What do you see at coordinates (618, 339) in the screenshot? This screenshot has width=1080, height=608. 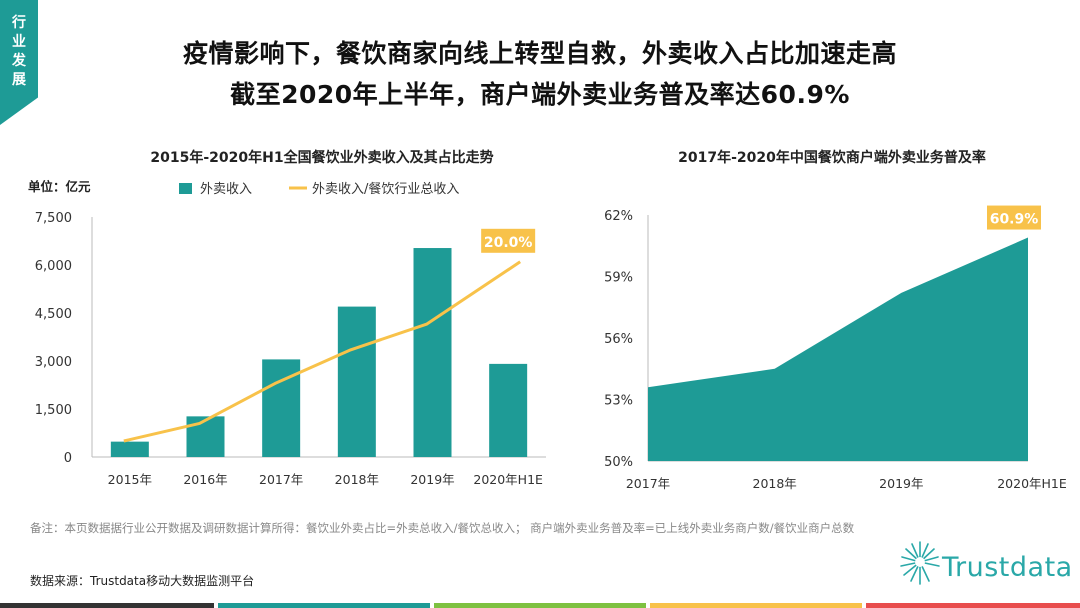 I see `right-y-tick: 56%` at bounding box center [618, 339].